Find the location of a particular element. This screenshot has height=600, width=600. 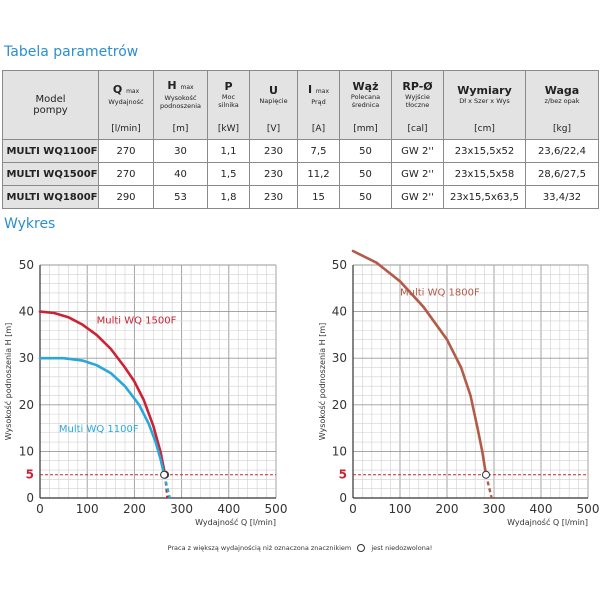

value-cell: 30 is located at coordinates (180, 151).